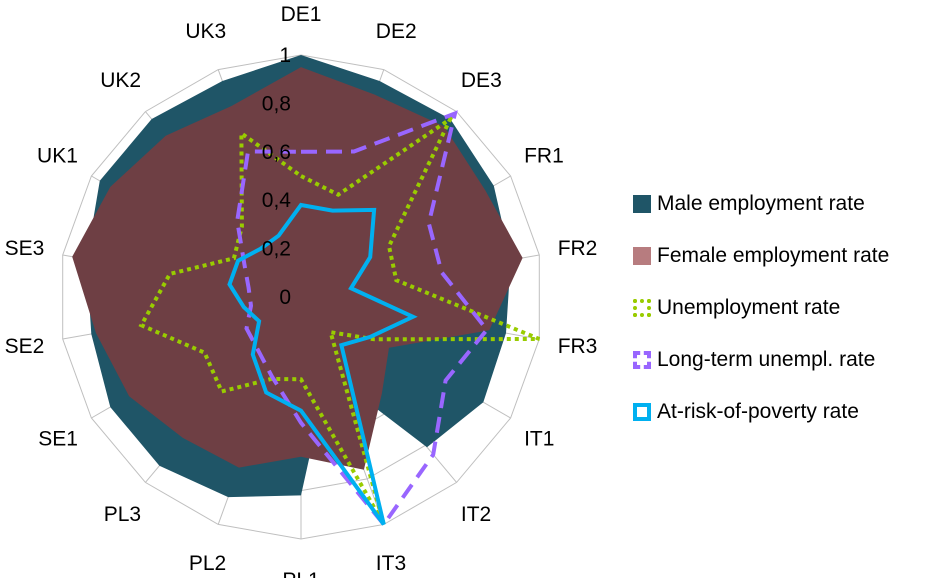  What do you see at coordinates (322, 364) in the screenshot?
I see `series-at-risk-of-poverty-rate` at bounding box center [322, 364].